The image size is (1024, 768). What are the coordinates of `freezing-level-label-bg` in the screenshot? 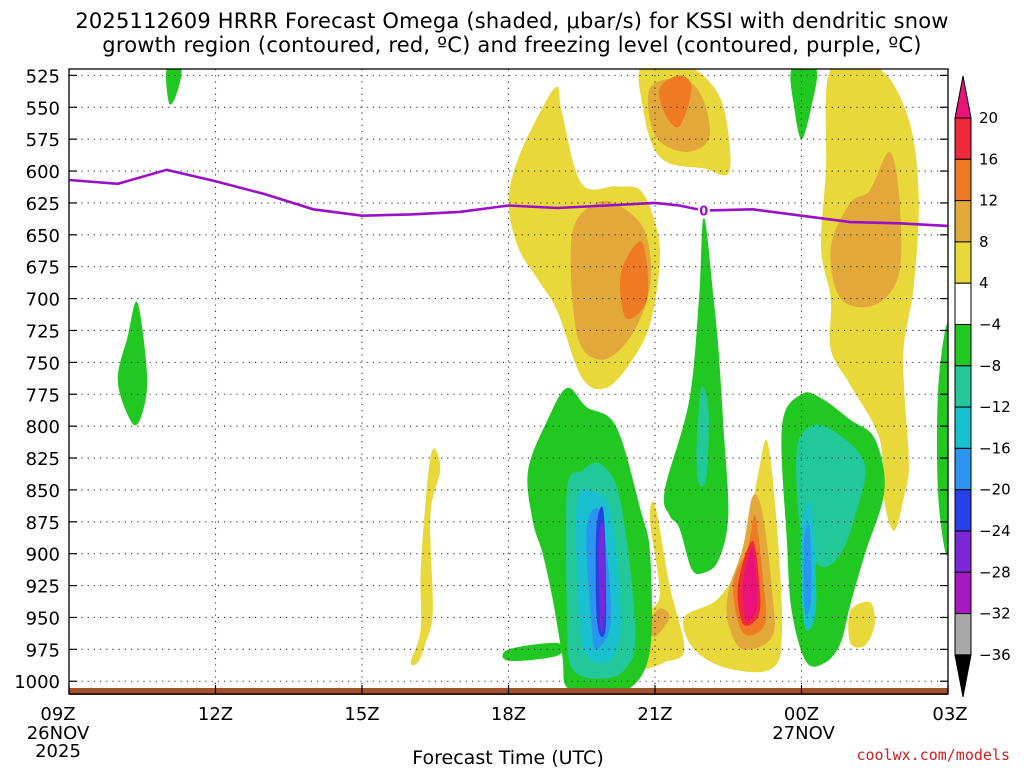 It's located at (703, 210).